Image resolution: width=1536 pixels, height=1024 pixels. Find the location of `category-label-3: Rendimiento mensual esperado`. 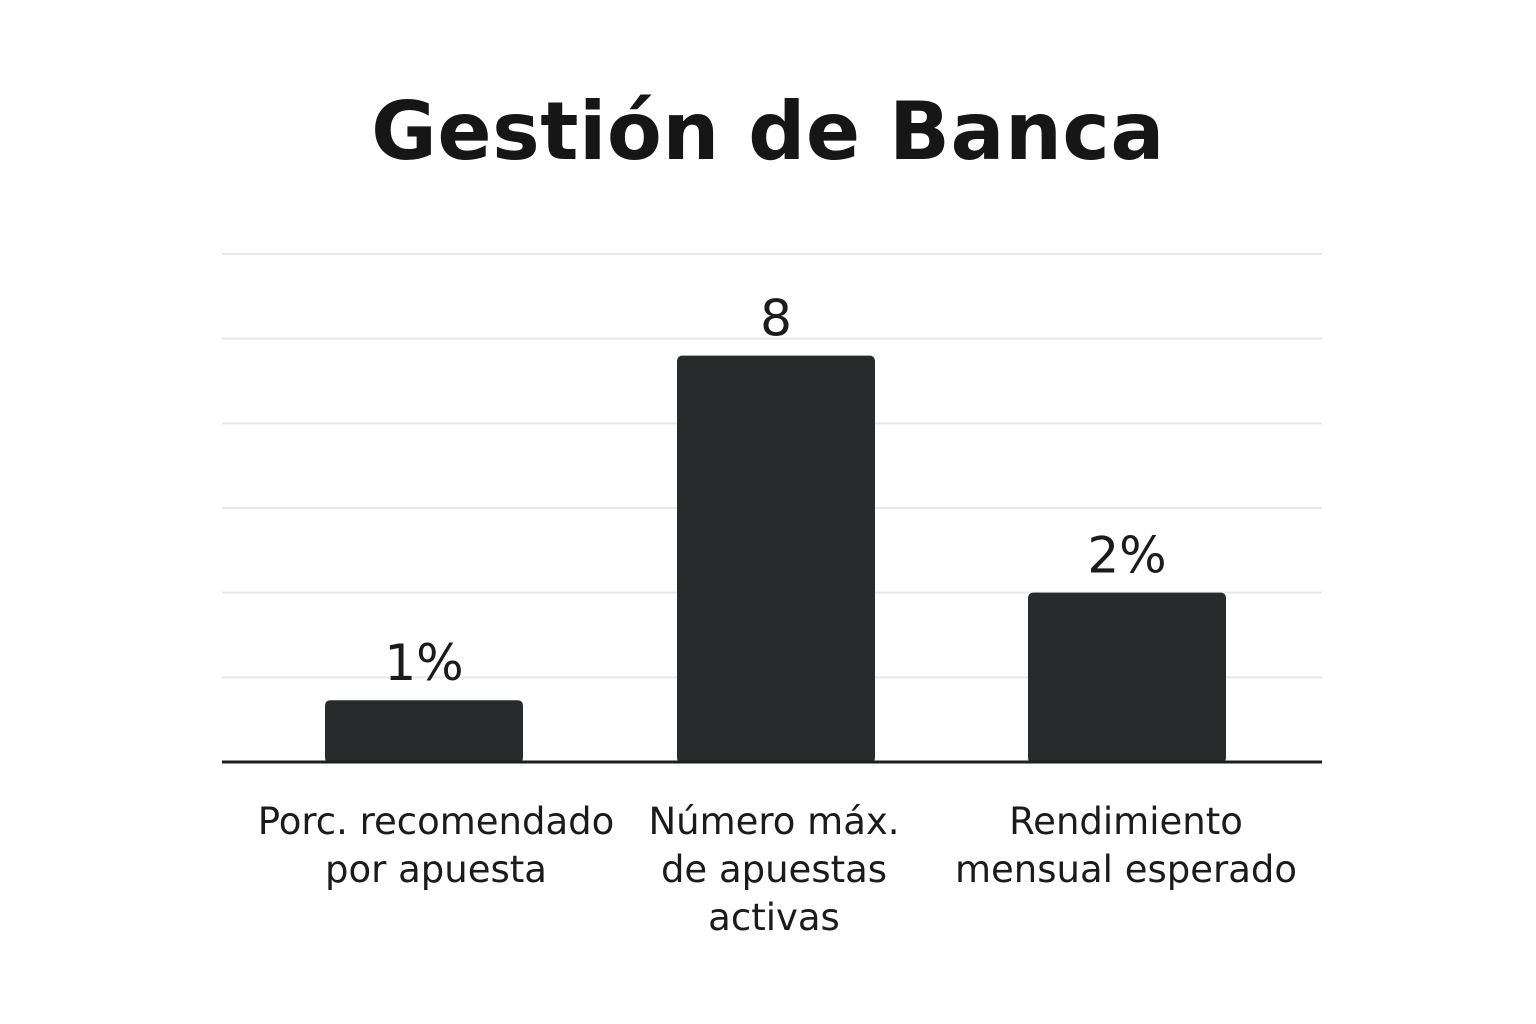

category-label-3: Rendimiento mensual esperado is located at coordinates (1126, 845).